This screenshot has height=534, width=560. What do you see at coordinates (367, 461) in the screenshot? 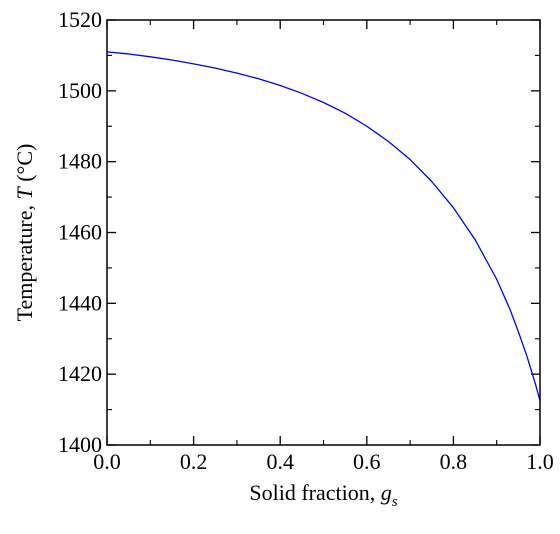
I see `x-tick-label: 0.6` at bounding box center [367, 461].